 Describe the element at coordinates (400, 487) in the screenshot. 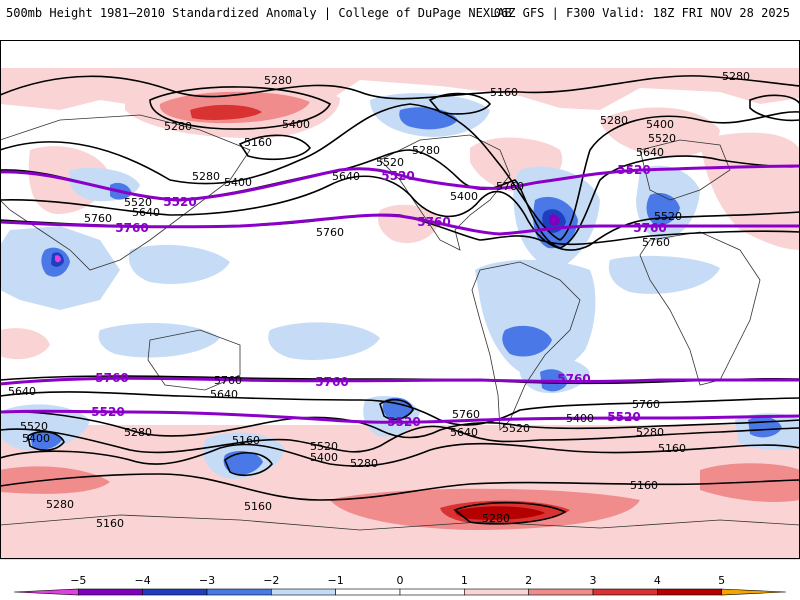

I see `contour-5160-south` at that location.